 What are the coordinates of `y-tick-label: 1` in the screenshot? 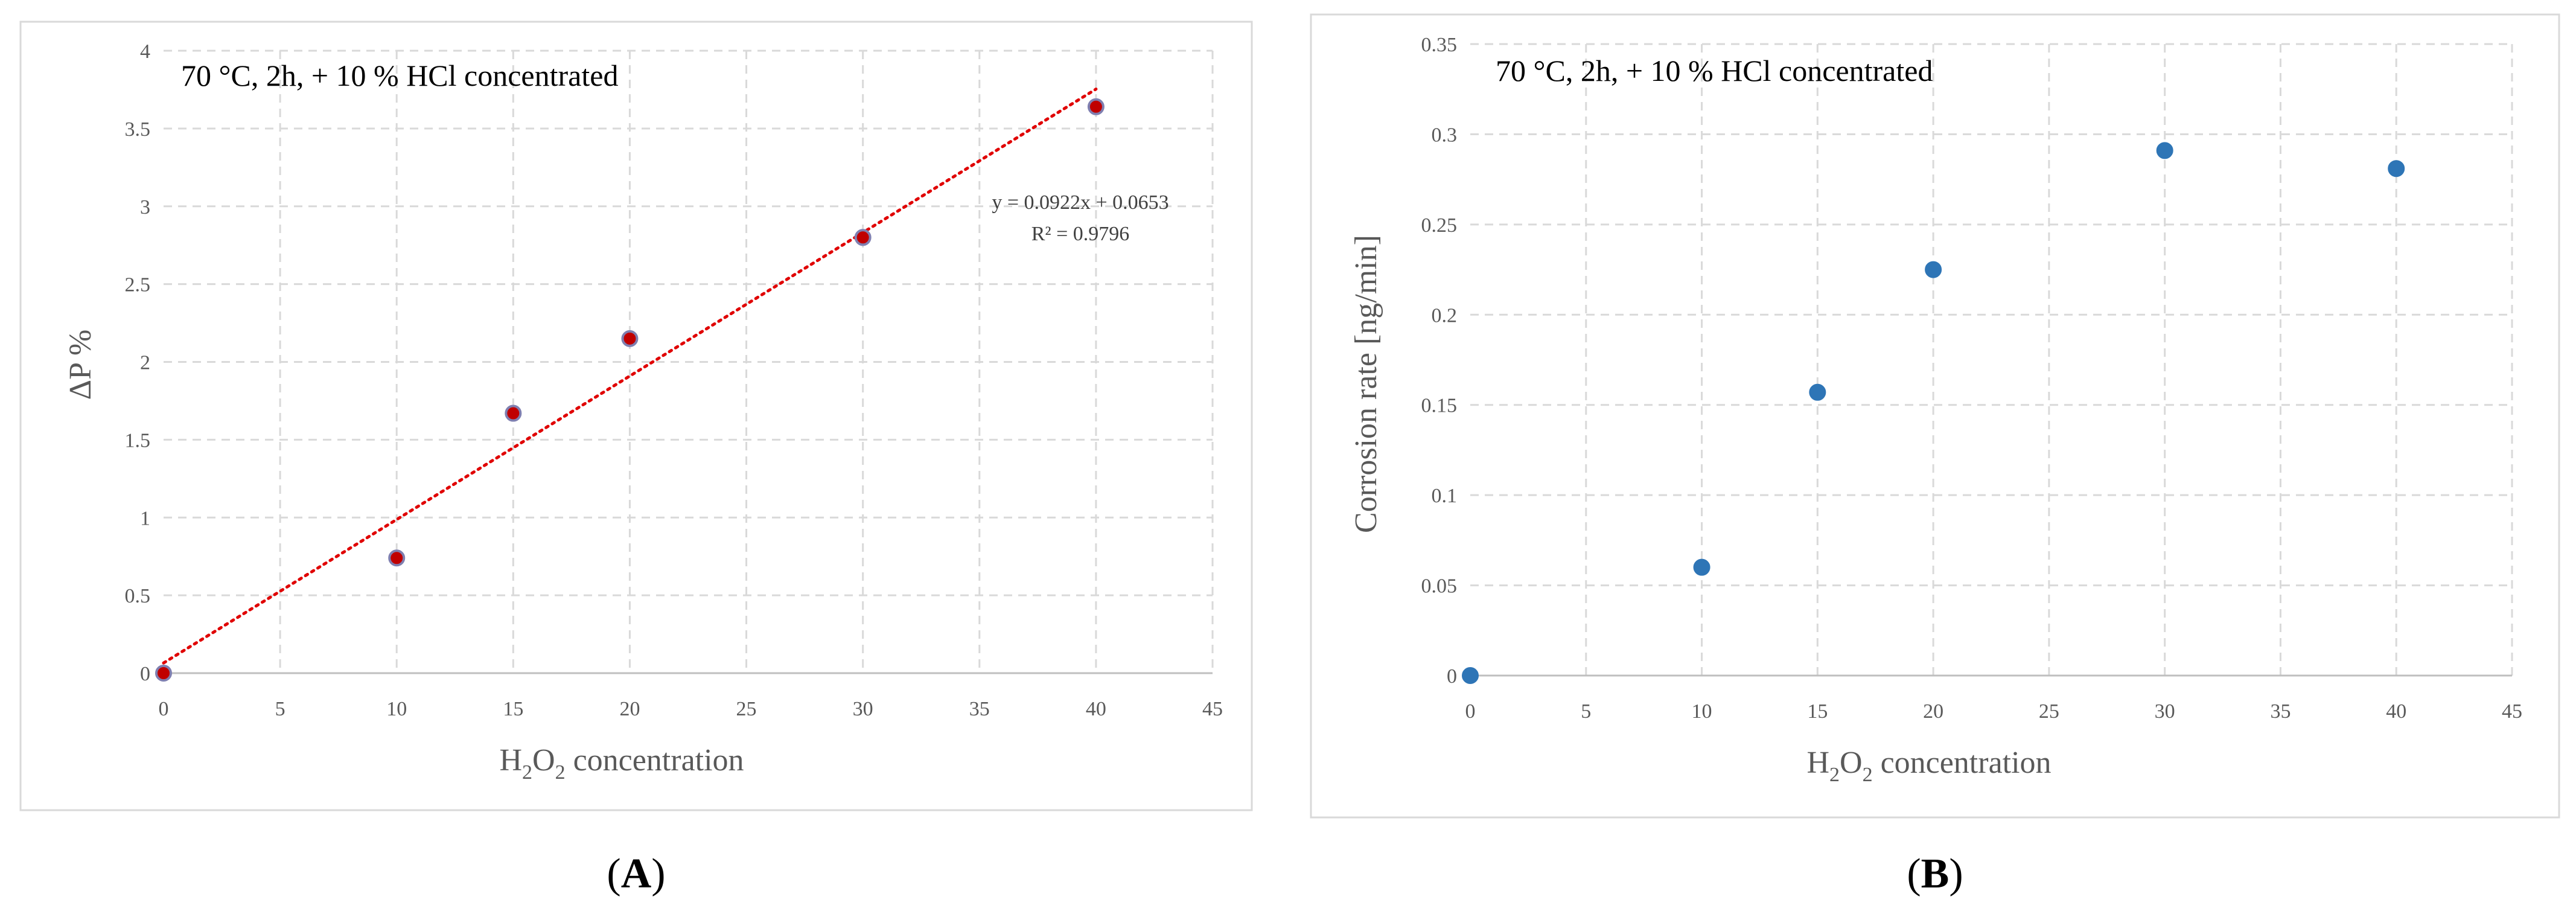 It's located at (145, 518).